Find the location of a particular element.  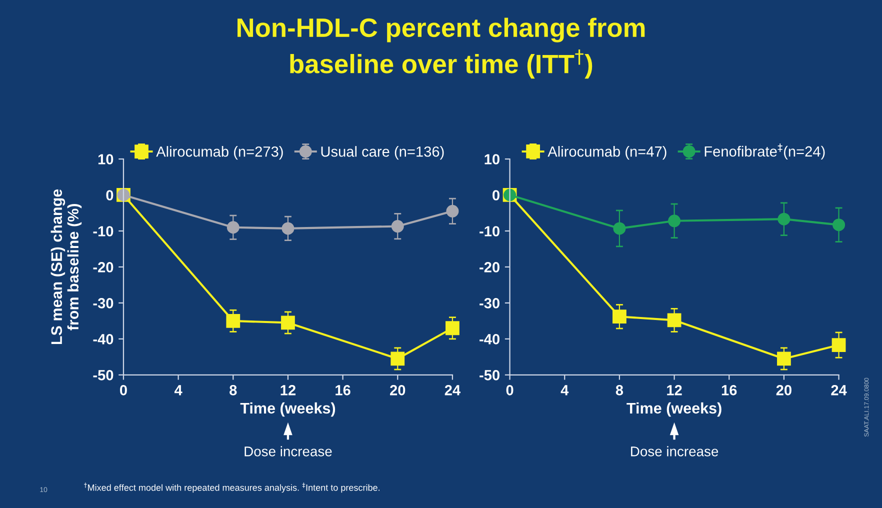

legend-label: Alirocumab (n=47) is located at coordinates (607, 153).